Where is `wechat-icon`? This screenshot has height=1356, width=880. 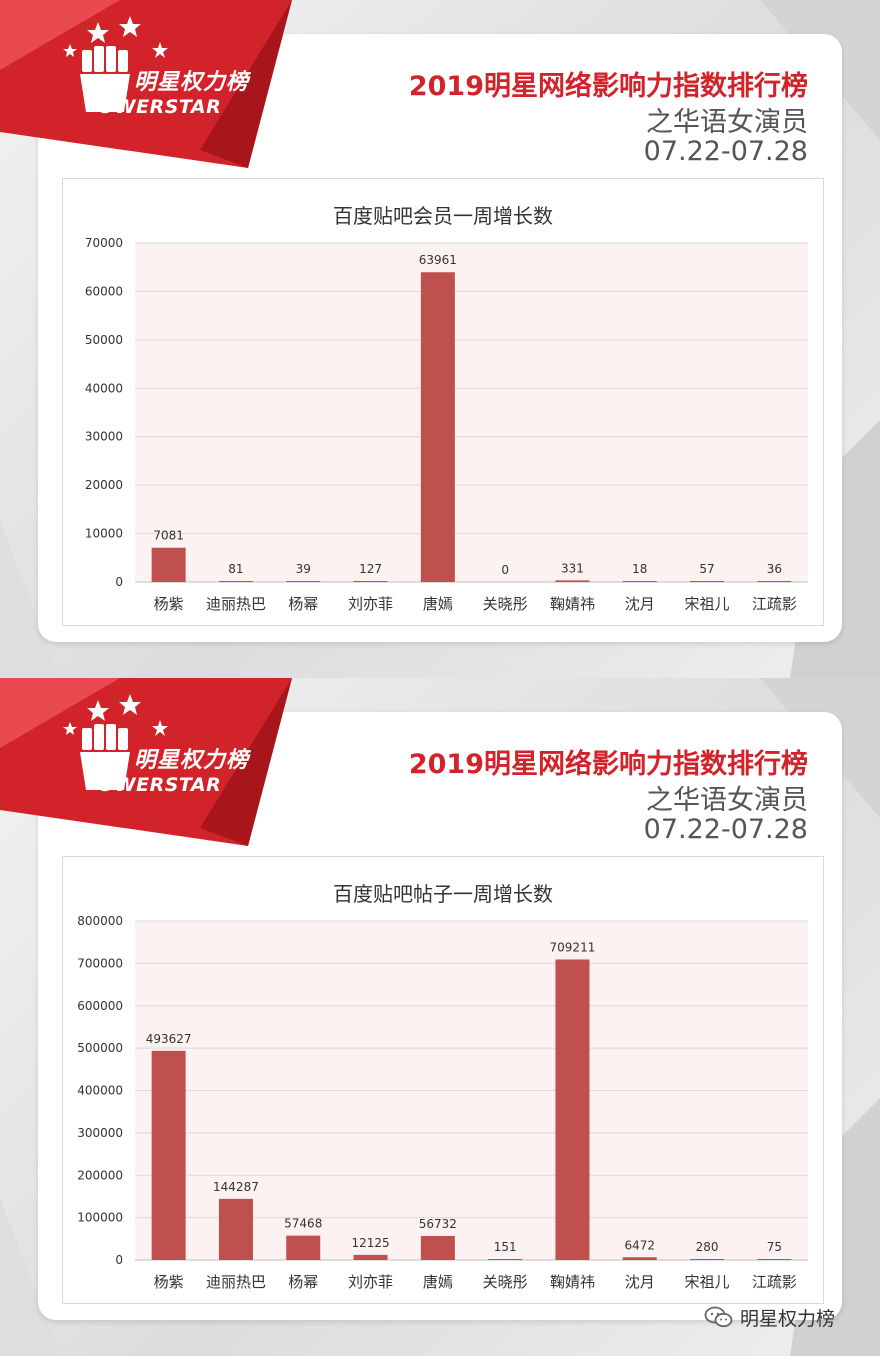
wechat-icon is located at coordinates (718, 1317).